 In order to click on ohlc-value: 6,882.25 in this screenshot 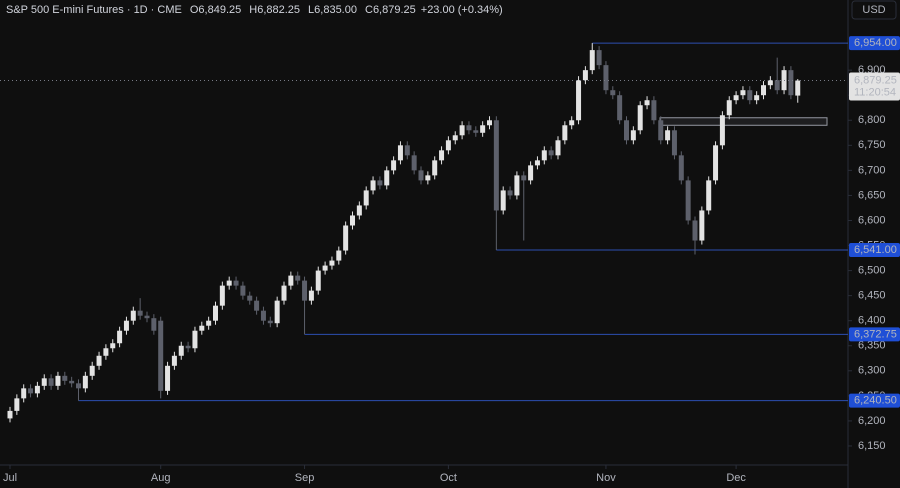, I will do `click(278, 10)`.